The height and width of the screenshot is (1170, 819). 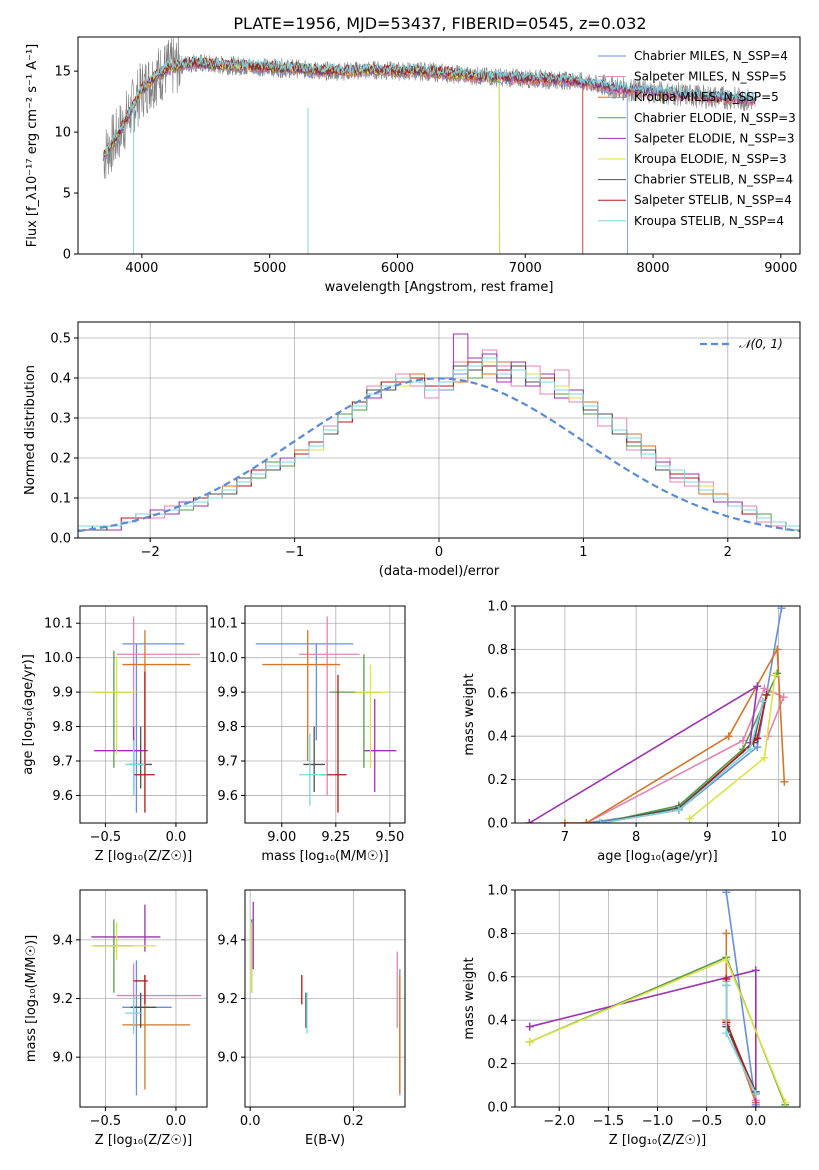 I want to click on x-tick-label: 5000, so click(x=269, y=268).